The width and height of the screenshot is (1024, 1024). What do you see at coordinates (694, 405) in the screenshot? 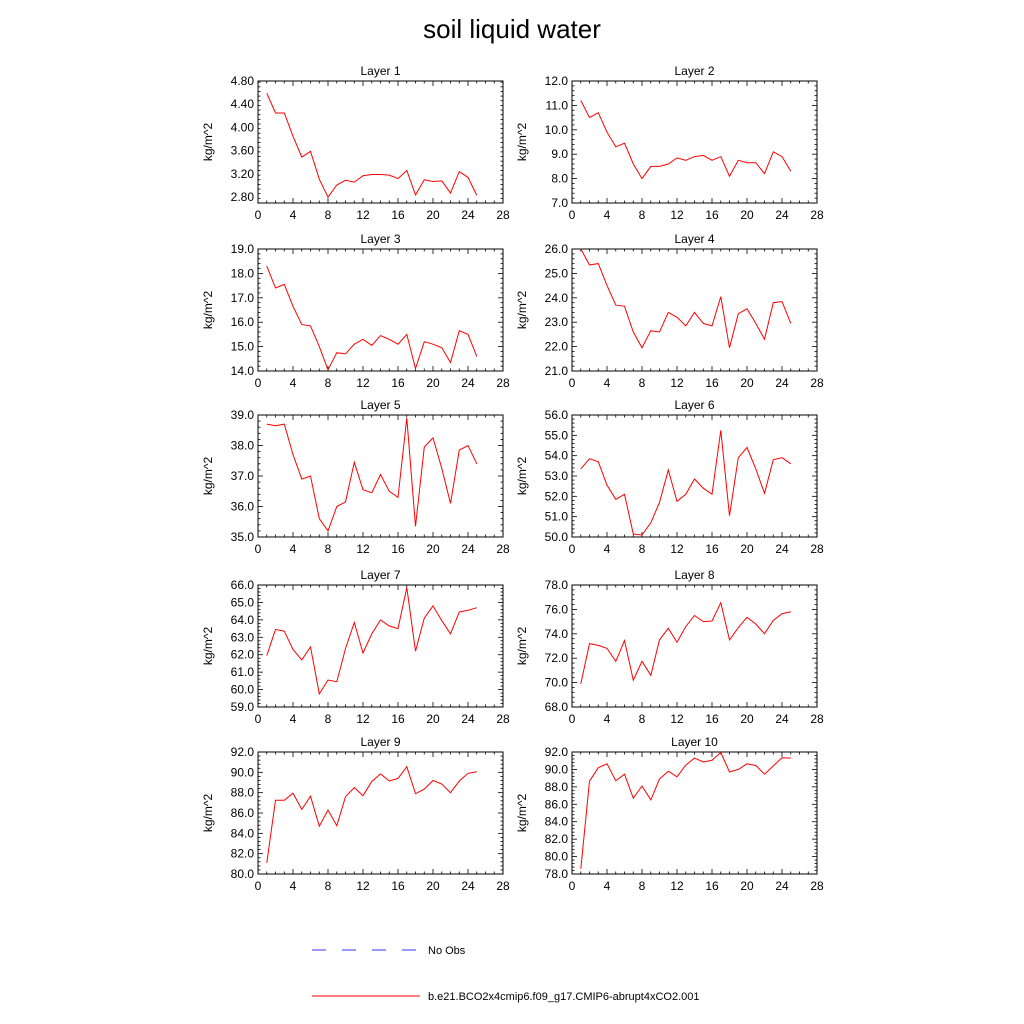
I see `panel-title: Layer 6` at bounding box center [694, 405].